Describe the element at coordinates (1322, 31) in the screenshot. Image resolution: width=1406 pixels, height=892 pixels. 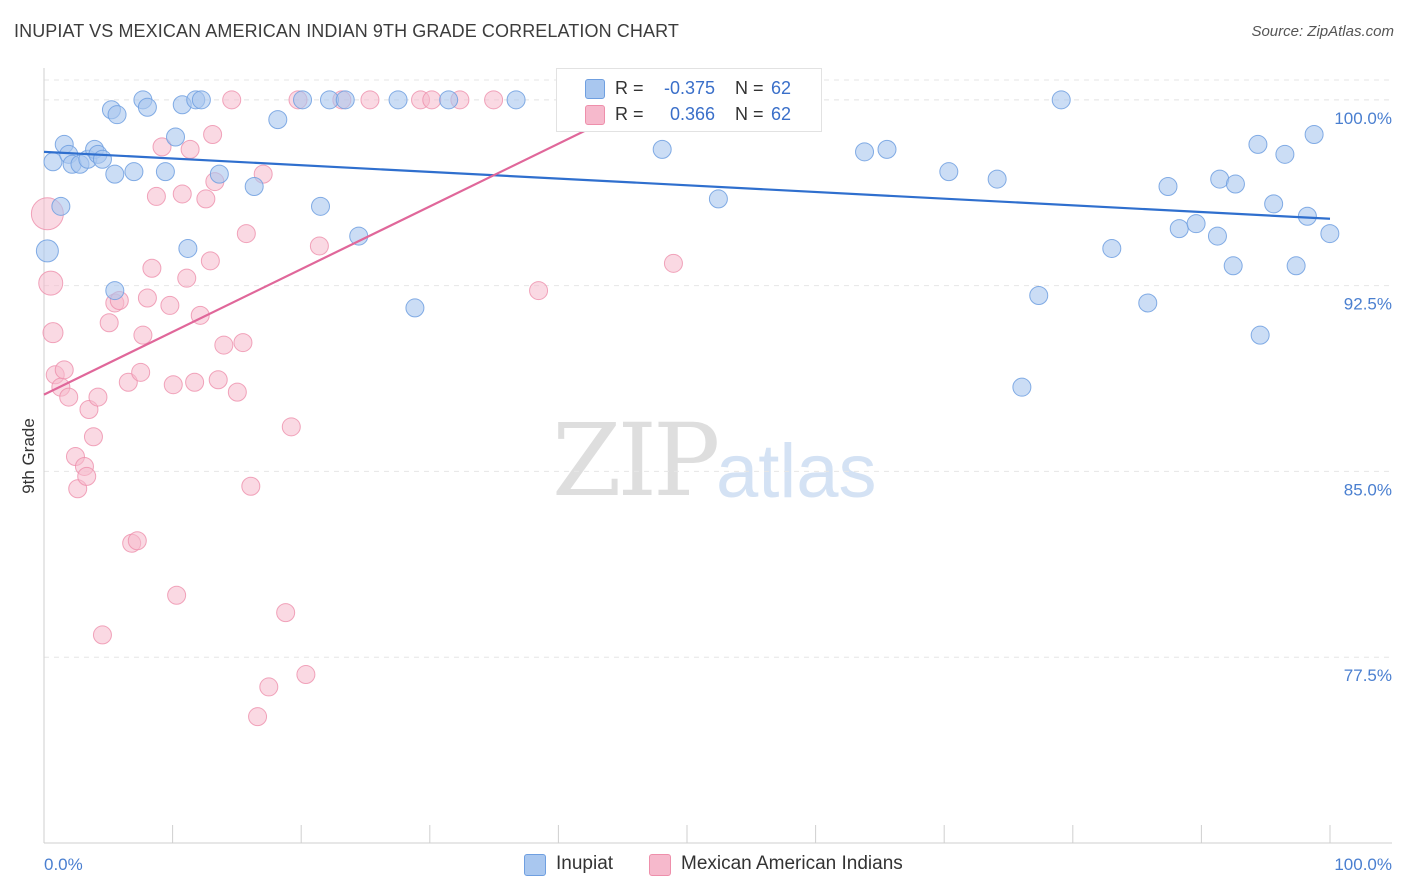
I see `source-label: Source: ZipAtlas.com` at that location.